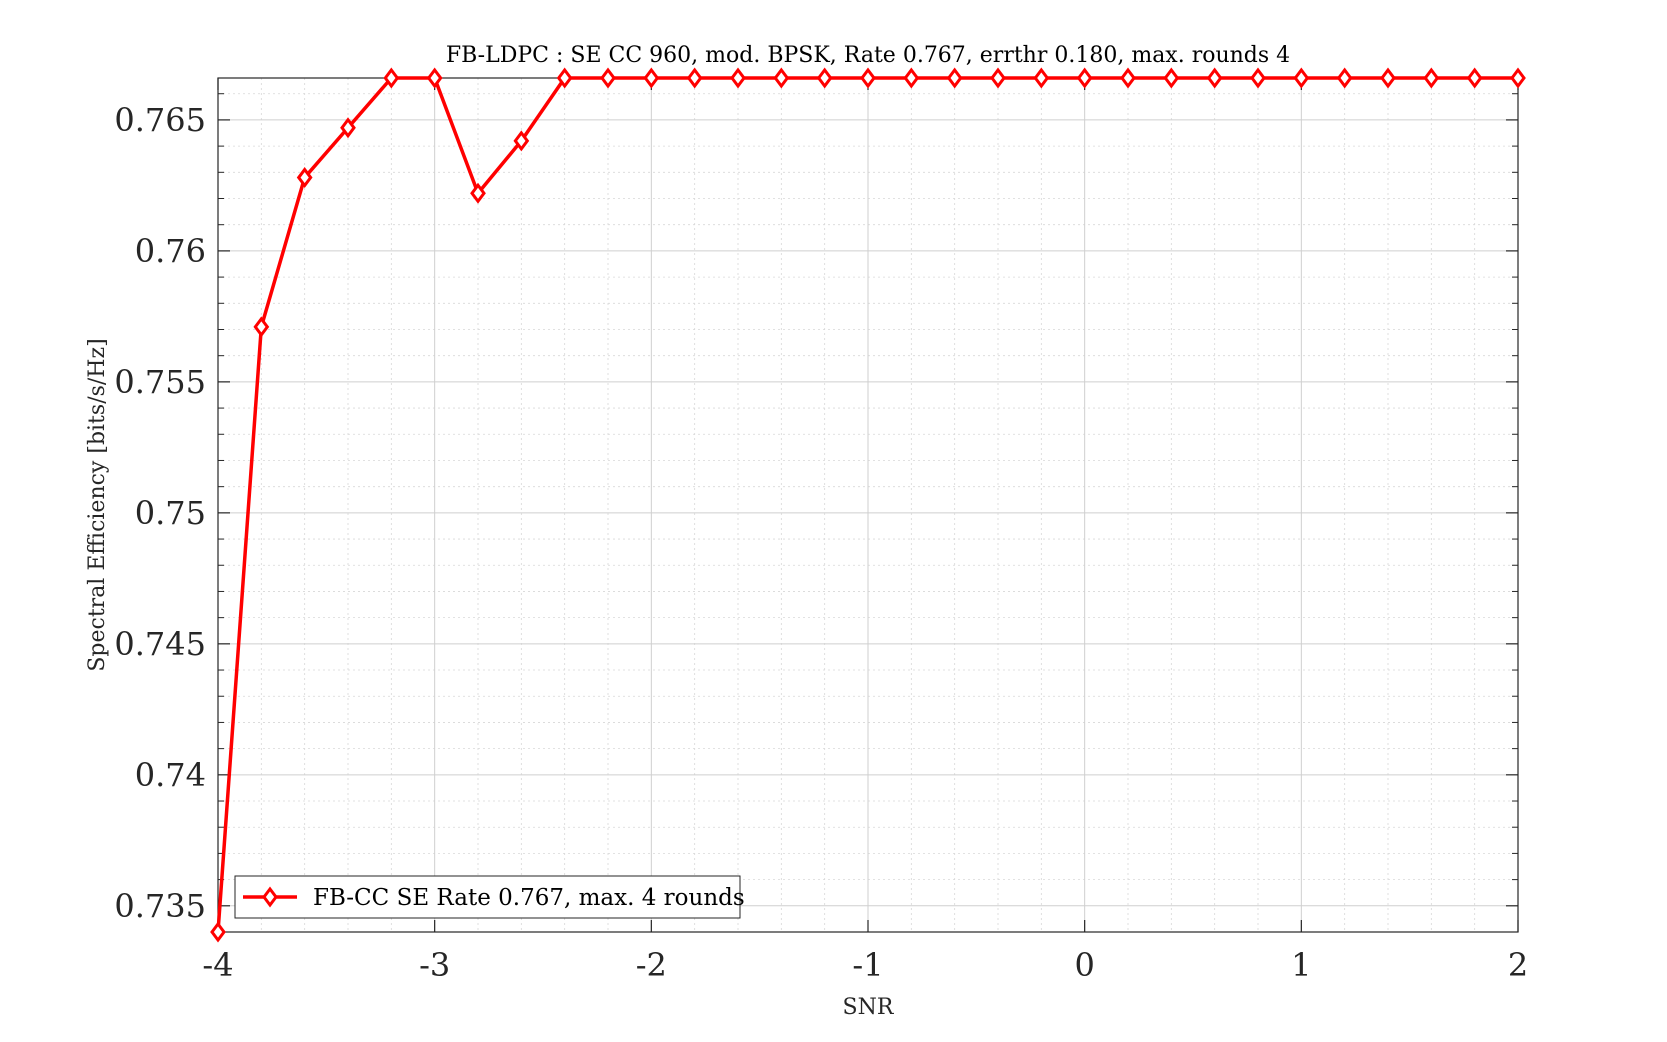 The height and width of the screenshot is (1042, 1667). What do you see at coordinates (170, 775) in the screenshot?
I see `y-tick-label: 0.74` at bounding box center [170, 775].